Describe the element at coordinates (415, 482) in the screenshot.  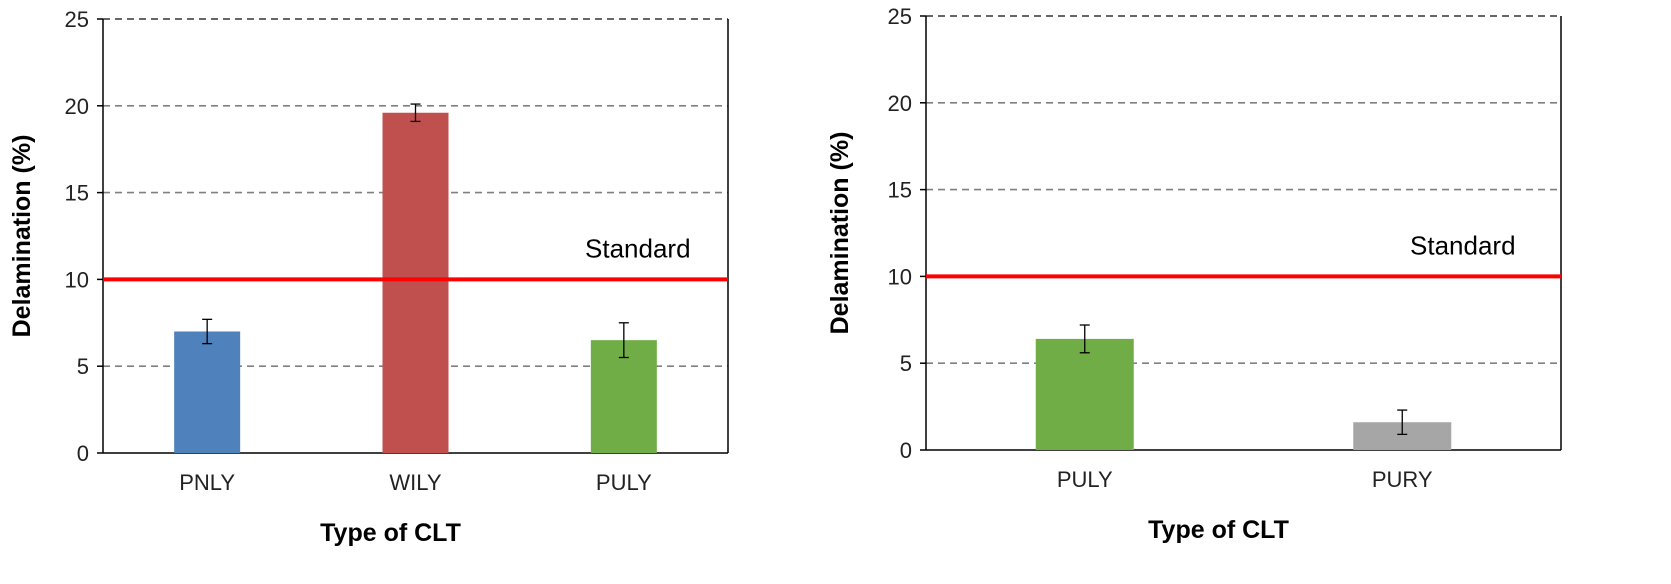
I see `category-label: WILY` at that location.